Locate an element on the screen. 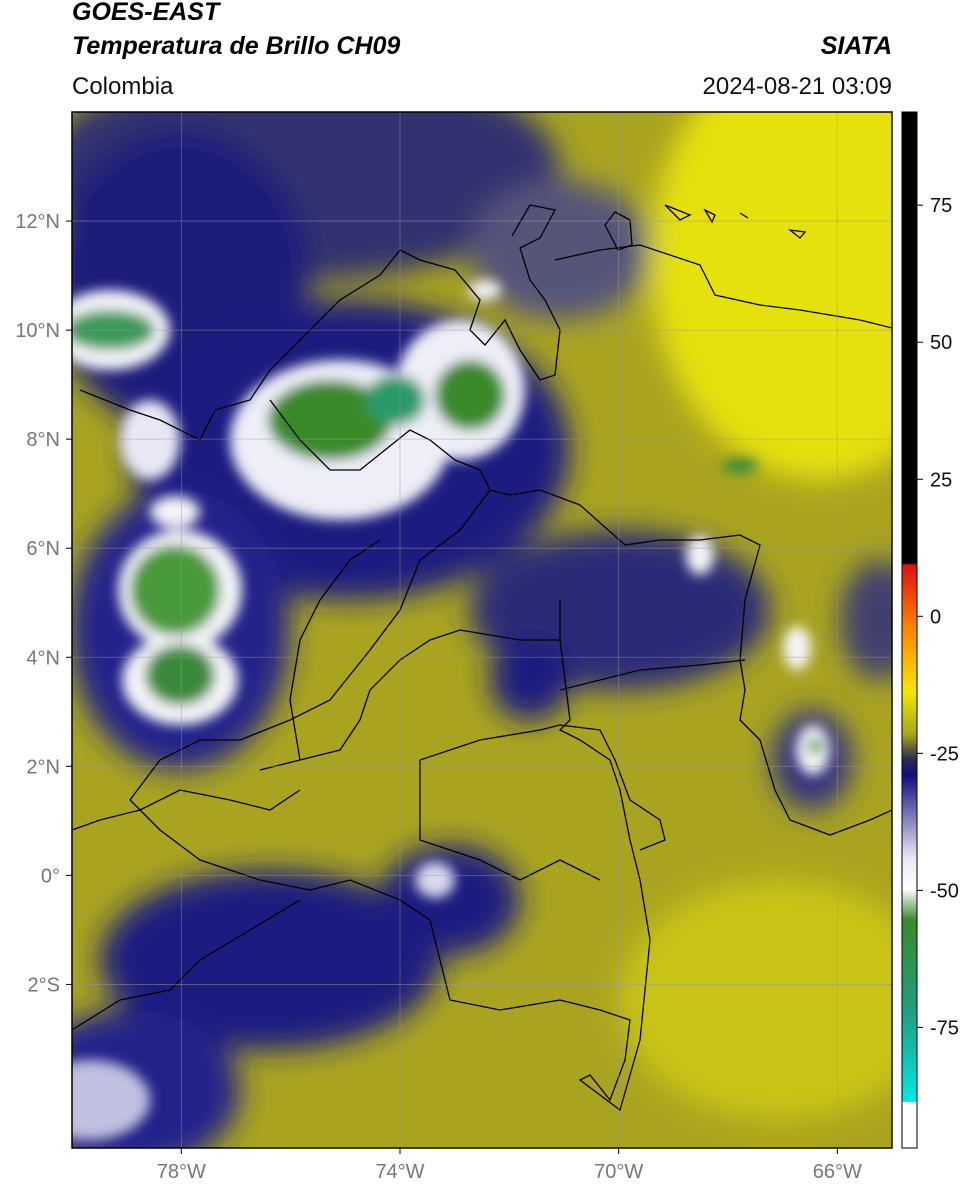 This screenshot has height=1190, width=966. y-tick-label: 2°S is located at coordinates (44, 985).